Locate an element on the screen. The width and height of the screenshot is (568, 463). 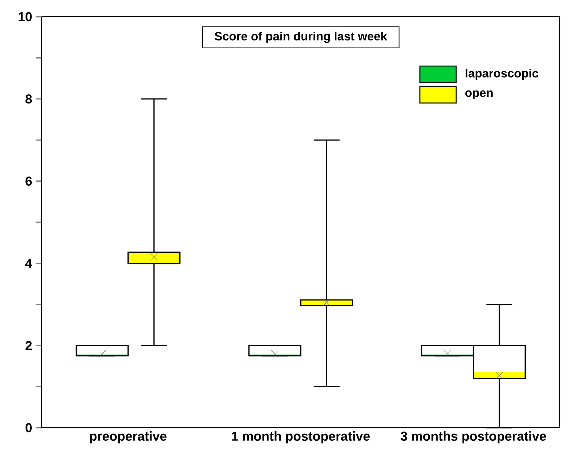
x-tick-label: preoperative is located at coordinates (128, 438).